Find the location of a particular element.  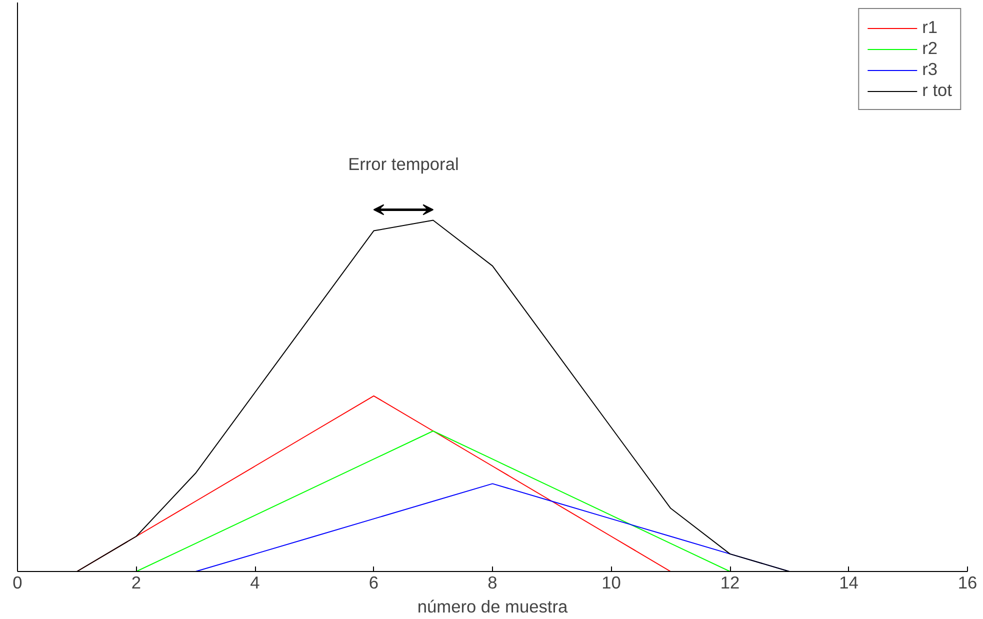

x-tick-label: 6 is located at coordinates (373, 582).